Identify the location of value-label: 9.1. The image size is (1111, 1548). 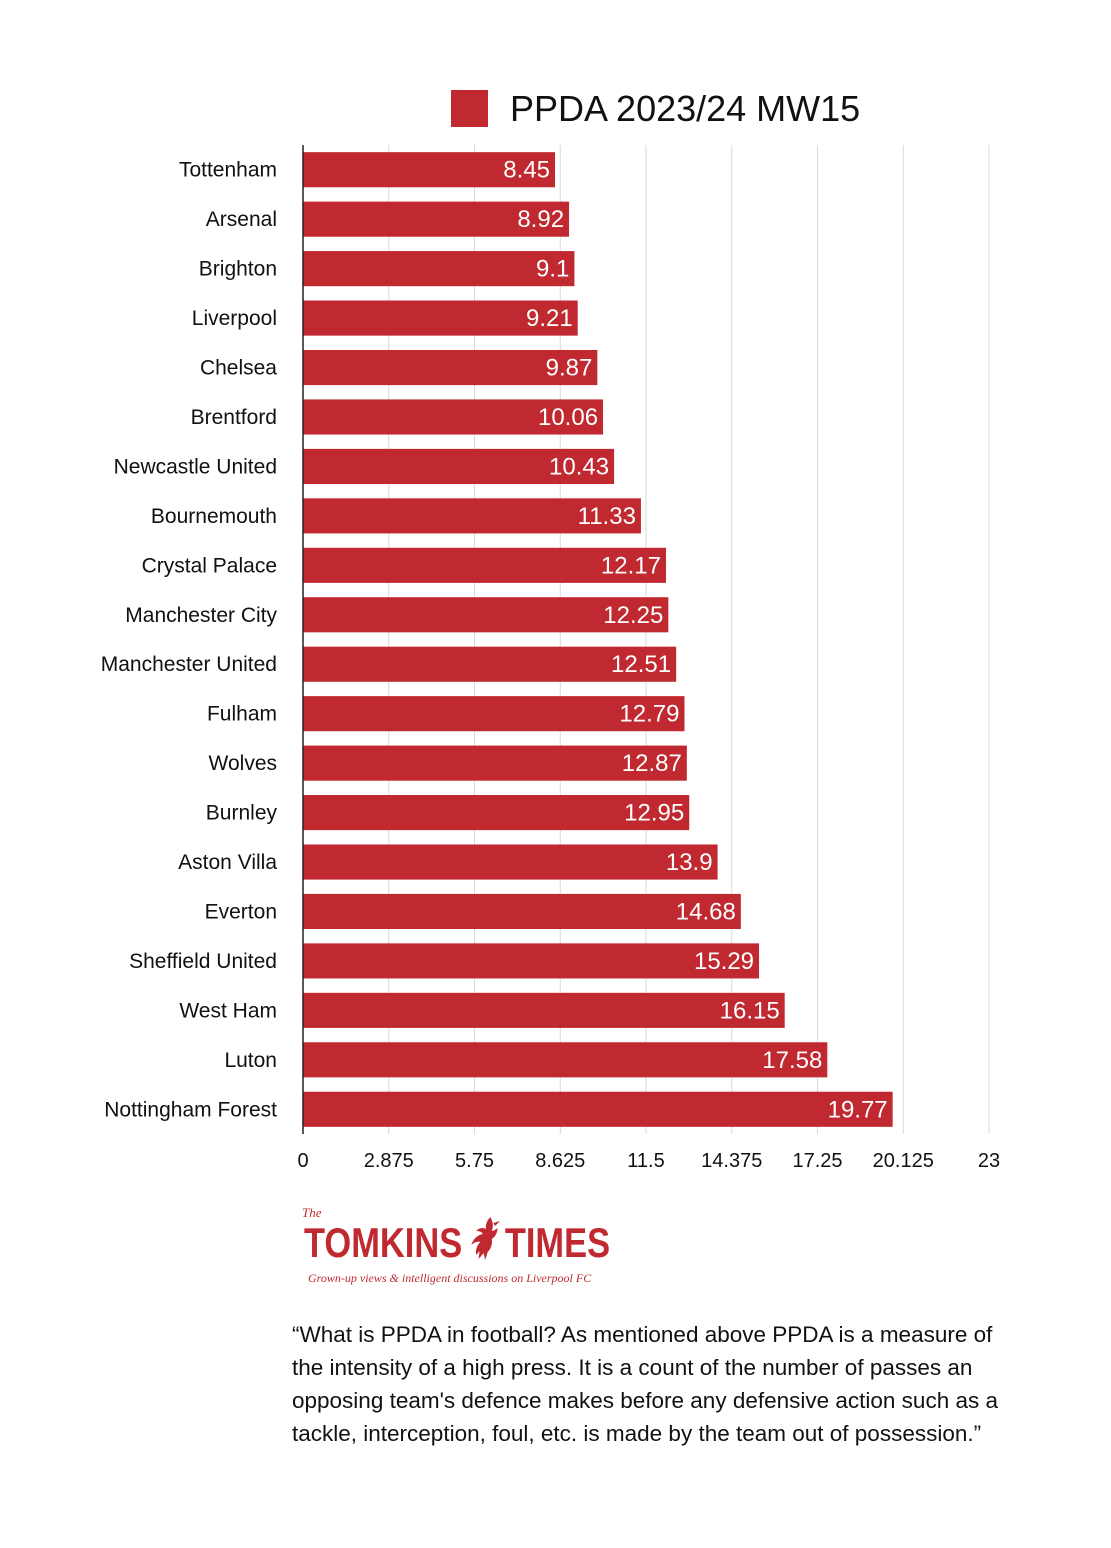
(552, 269).